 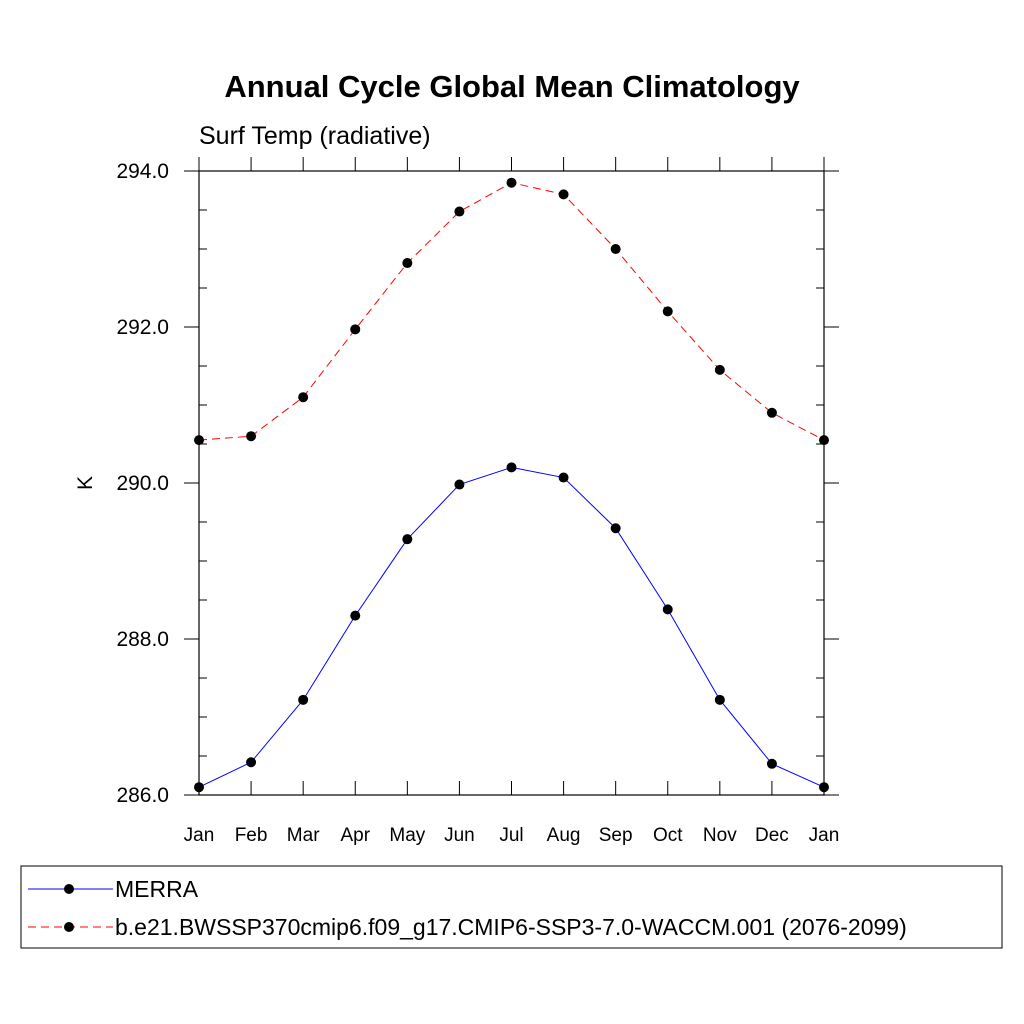 What do you see at coordinates (142, 327) in the screenshot?
I see `y-tick-label: 292.0` at bounding box center [142, 327].